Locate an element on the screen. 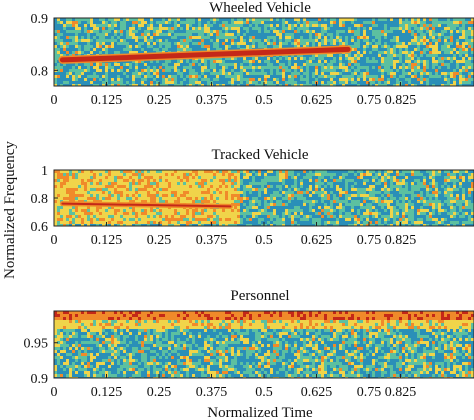 This screenshot has width=474, height=420. panel-title: Wheeled Vehicle is located at coordinates (260, 8).